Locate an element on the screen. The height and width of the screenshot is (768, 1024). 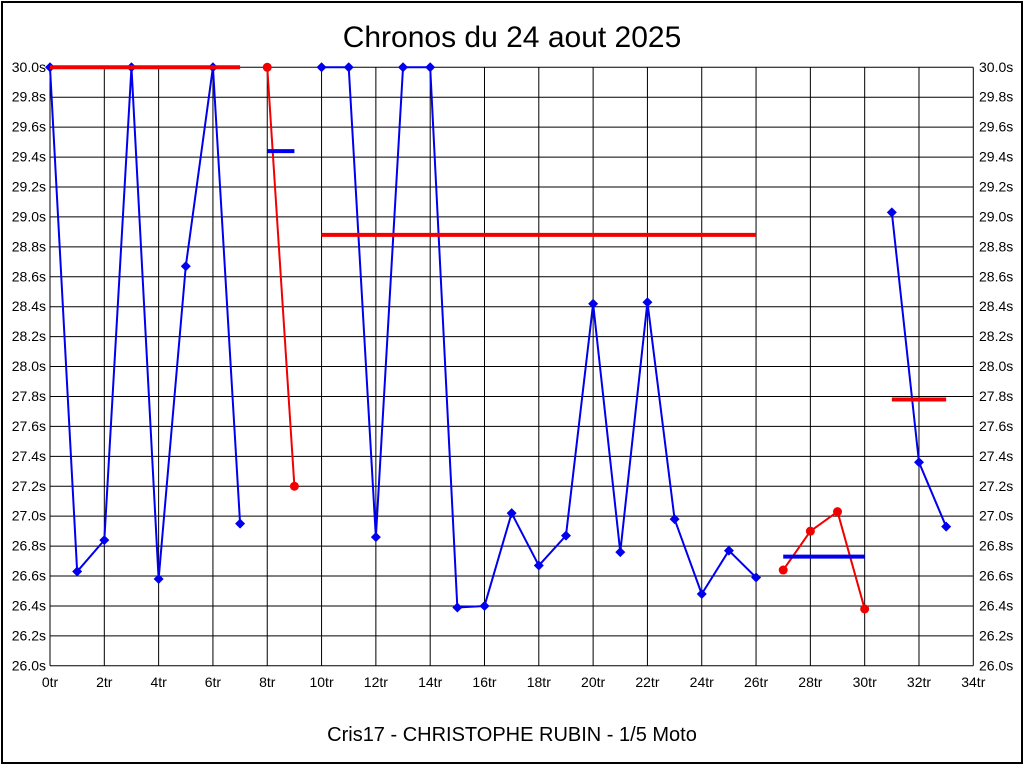
x-tick-label: 32tr is located at coordinates (919, 682).